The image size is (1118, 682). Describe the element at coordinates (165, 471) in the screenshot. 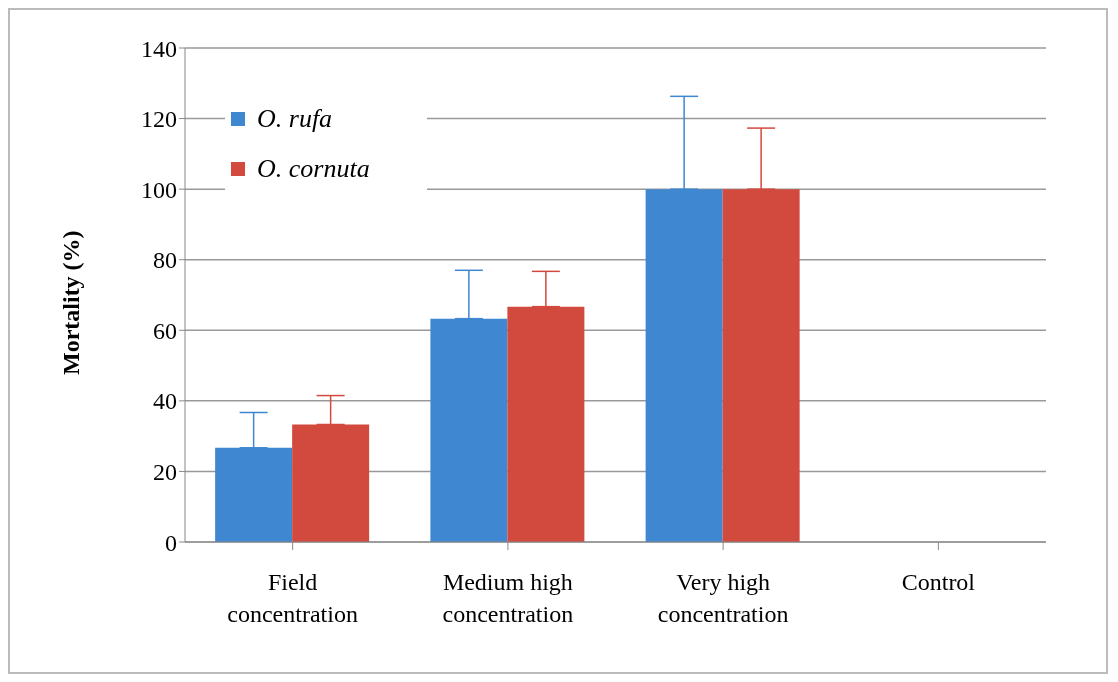

I see `y-tick-label: 20` at that location.